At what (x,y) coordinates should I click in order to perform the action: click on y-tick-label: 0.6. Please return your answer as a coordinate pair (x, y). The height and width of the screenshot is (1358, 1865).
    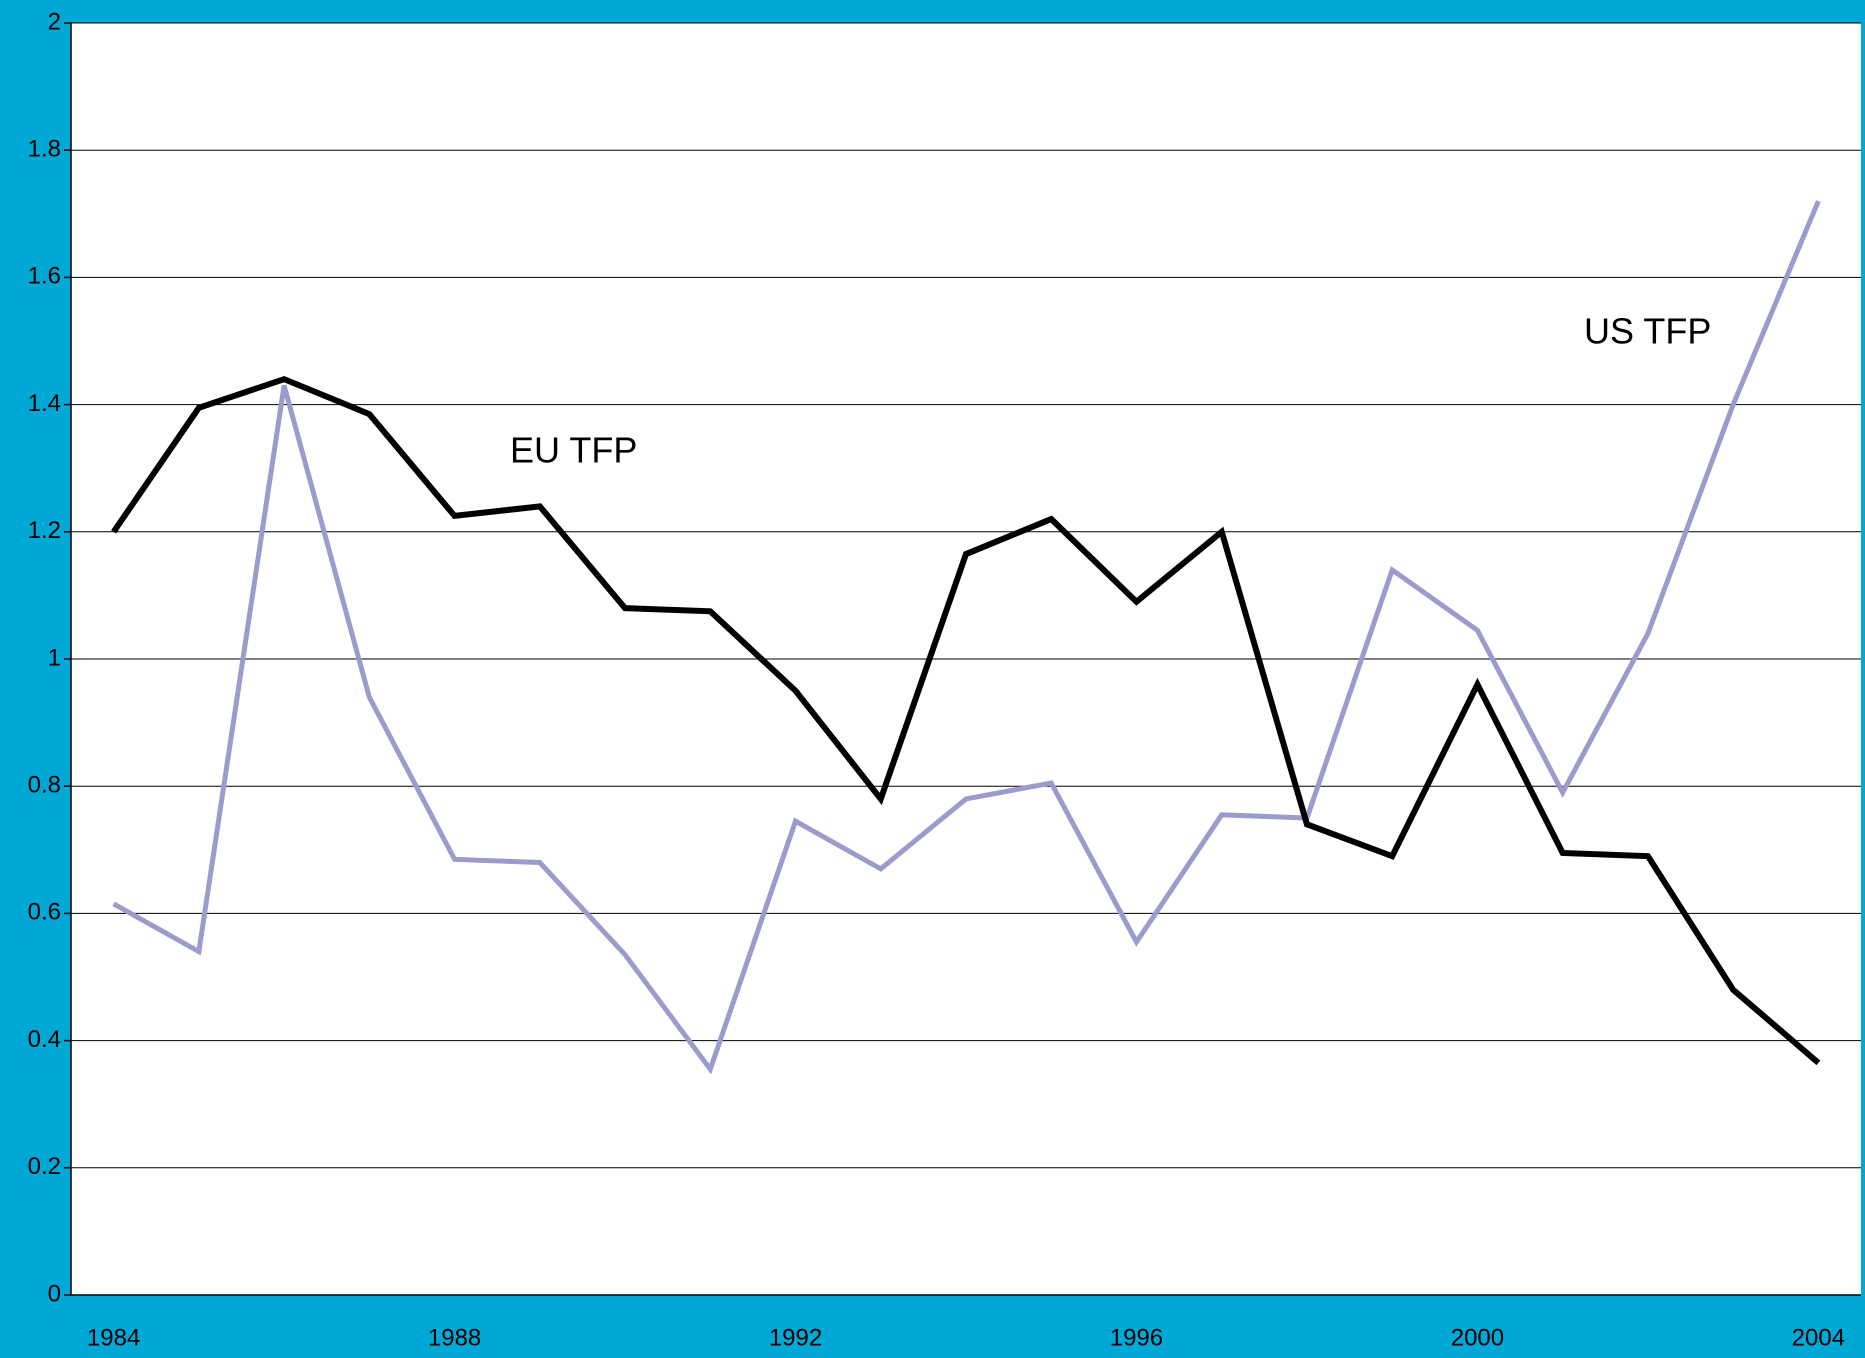
    Looking at the image, I should click on (44, 912).